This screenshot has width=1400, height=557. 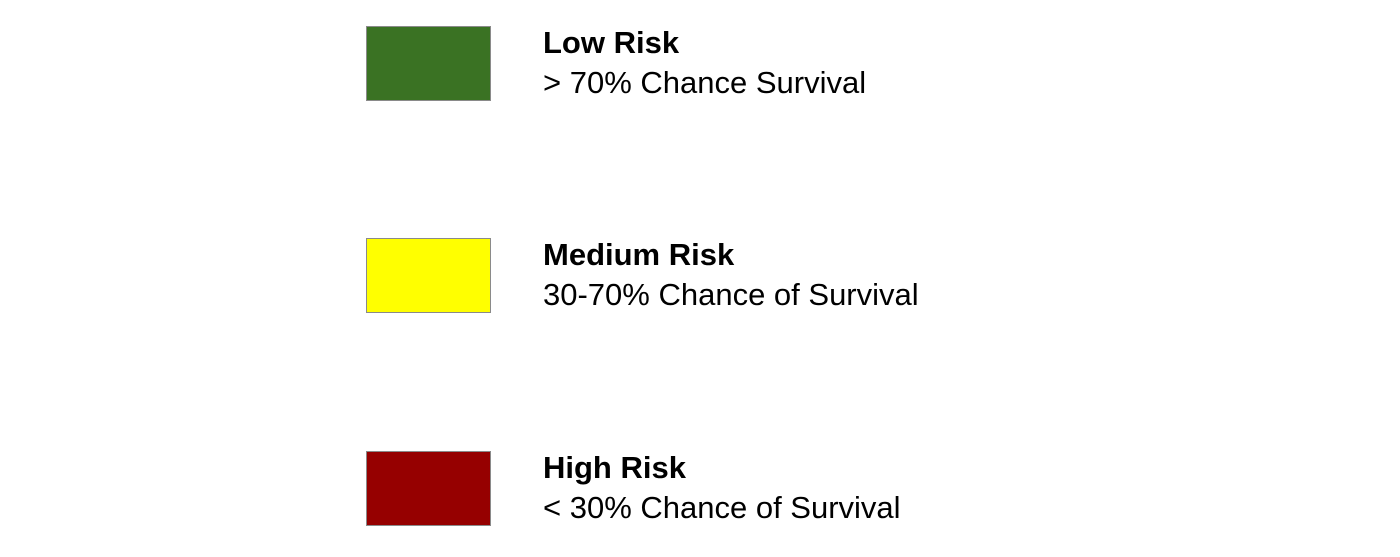 I want to click on low-risk-label: Low Risk > 70% Chance Survival, so click(x=704, y=64).